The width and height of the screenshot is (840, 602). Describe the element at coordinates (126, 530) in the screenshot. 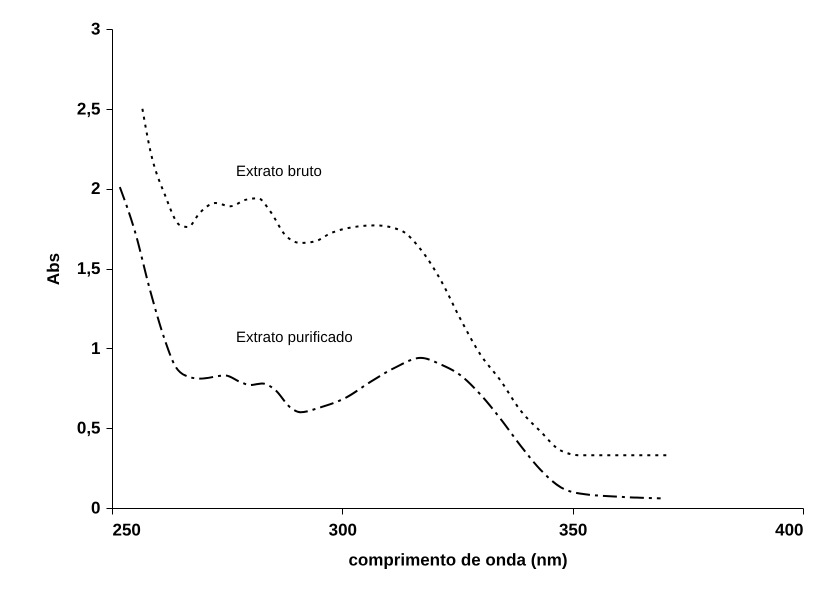

I see `x-tick-label: 250` at that location.